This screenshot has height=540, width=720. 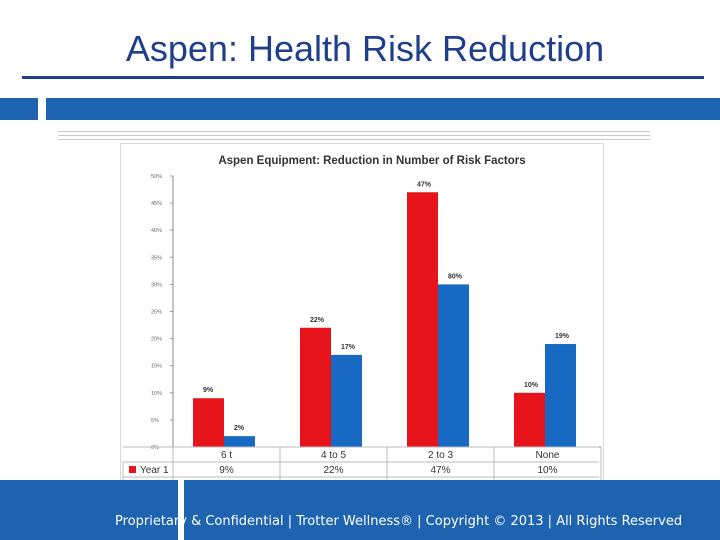 I want to click on footer-gap, so click(x=181, y=510).